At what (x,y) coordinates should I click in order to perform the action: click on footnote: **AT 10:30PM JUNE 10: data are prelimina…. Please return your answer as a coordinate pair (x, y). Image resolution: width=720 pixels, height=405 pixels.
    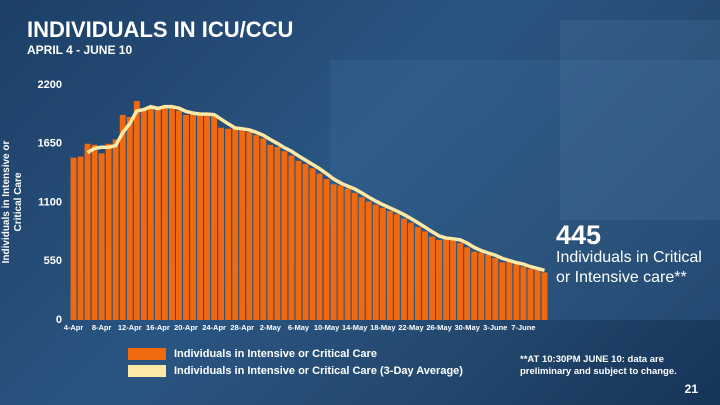
    Looking at the image, I should click on (598, 365).